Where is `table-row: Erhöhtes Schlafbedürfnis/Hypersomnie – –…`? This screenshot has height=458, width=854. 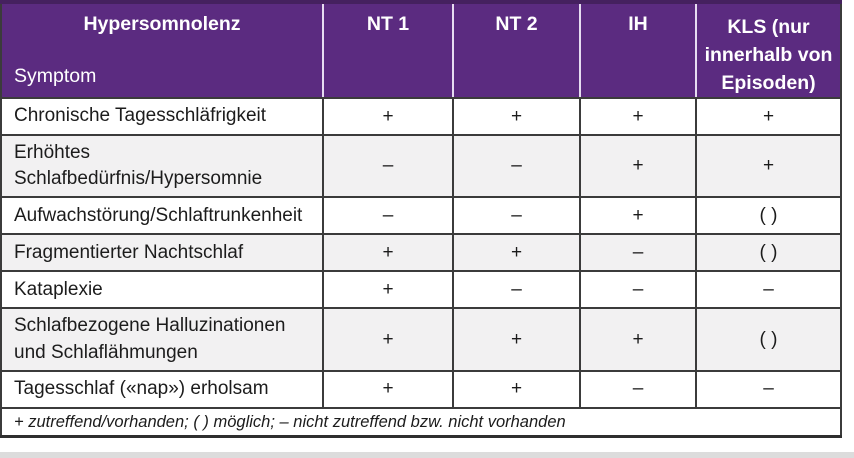 table-row: Erhöhtes Schlafbedürfnis/Hypersomnie – –… is located at coordinates (421, 165).